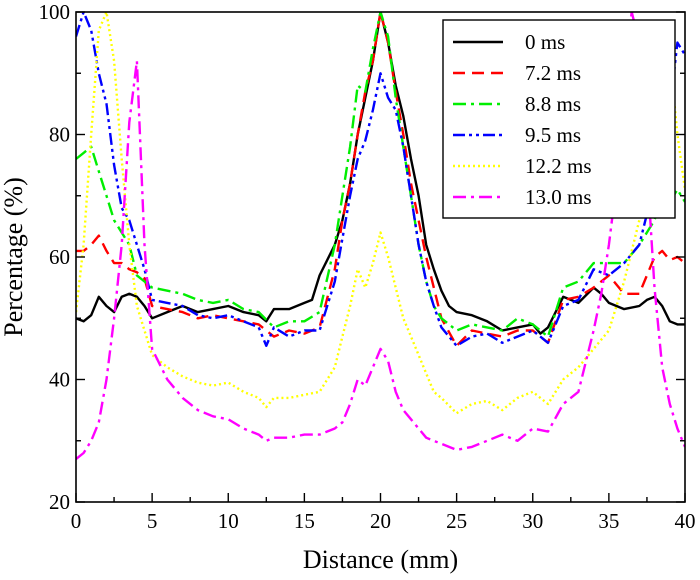 The height and width of the screenshot is (580, 700). I want to click on x-tick-label: 10, so click(228, 521).